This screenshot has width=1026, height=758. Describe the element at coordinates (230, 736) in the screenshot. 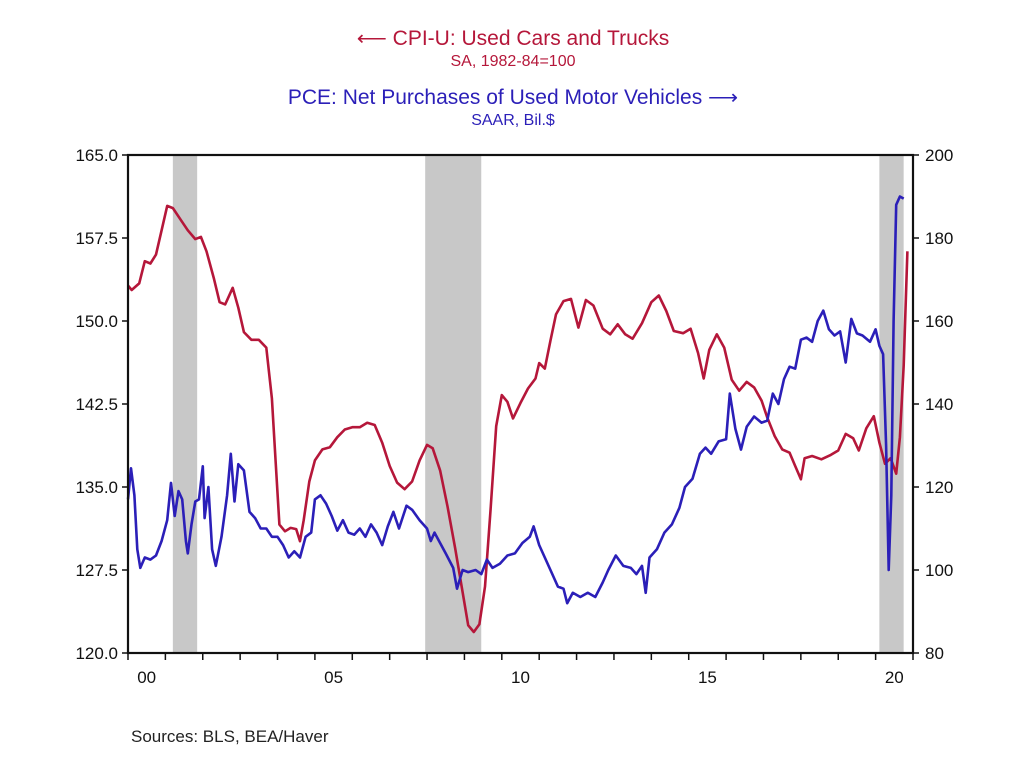

I see `sources-note: Sources: BLS, BEA/Haver` at that location.